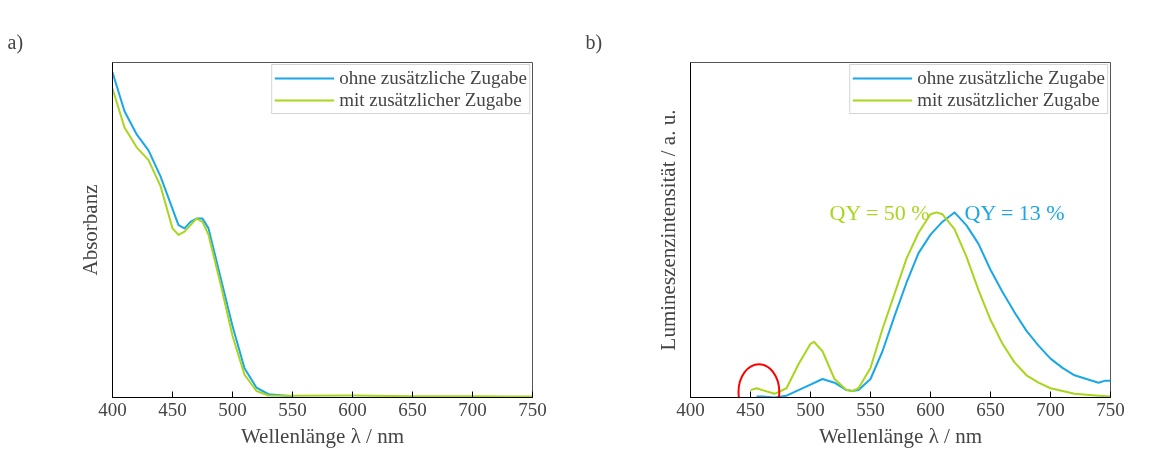 The image size is (1157, 472). Describe the element at coordinates (15, 42) in the screenshot. I see `chart-title: a)` at that location.